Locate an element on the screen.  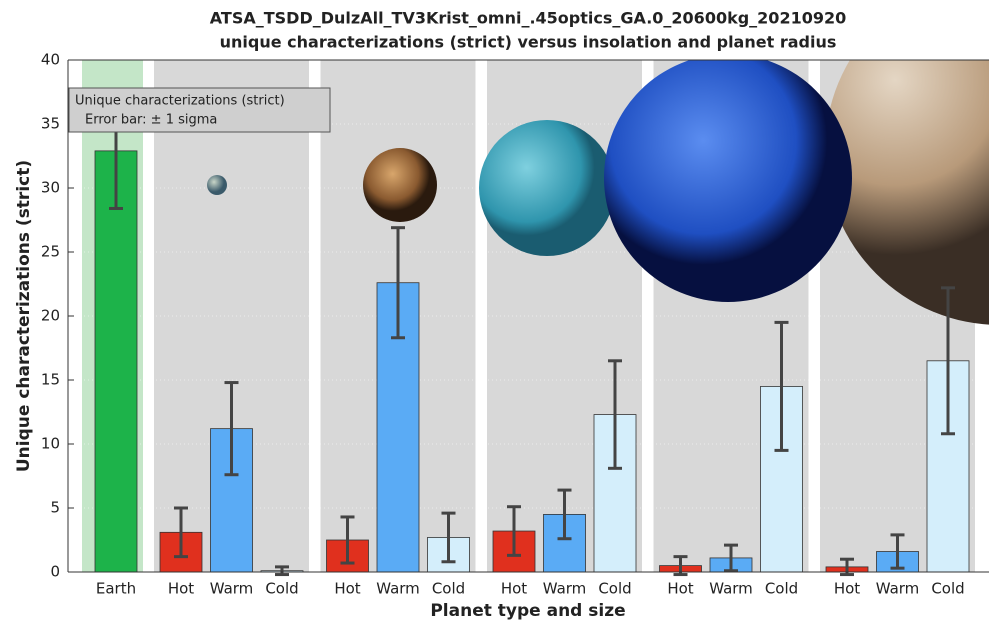
x-axis-label: Planet type and size is located at coordinates (527, 611).